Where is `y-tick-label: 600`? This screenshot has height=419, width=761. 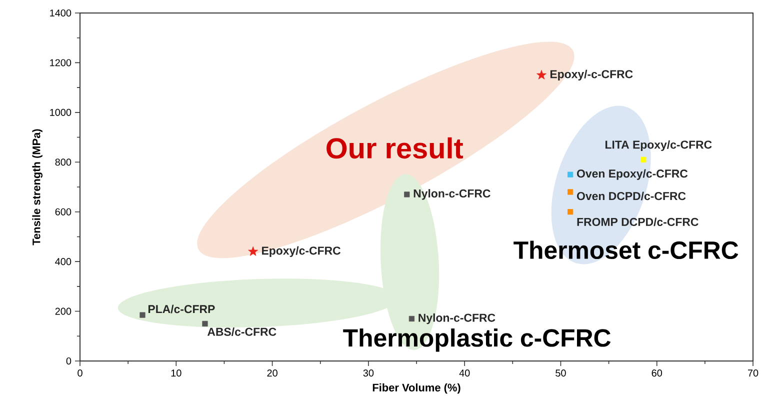 y-tick-label: 600 is located at coordinates (63, 212).